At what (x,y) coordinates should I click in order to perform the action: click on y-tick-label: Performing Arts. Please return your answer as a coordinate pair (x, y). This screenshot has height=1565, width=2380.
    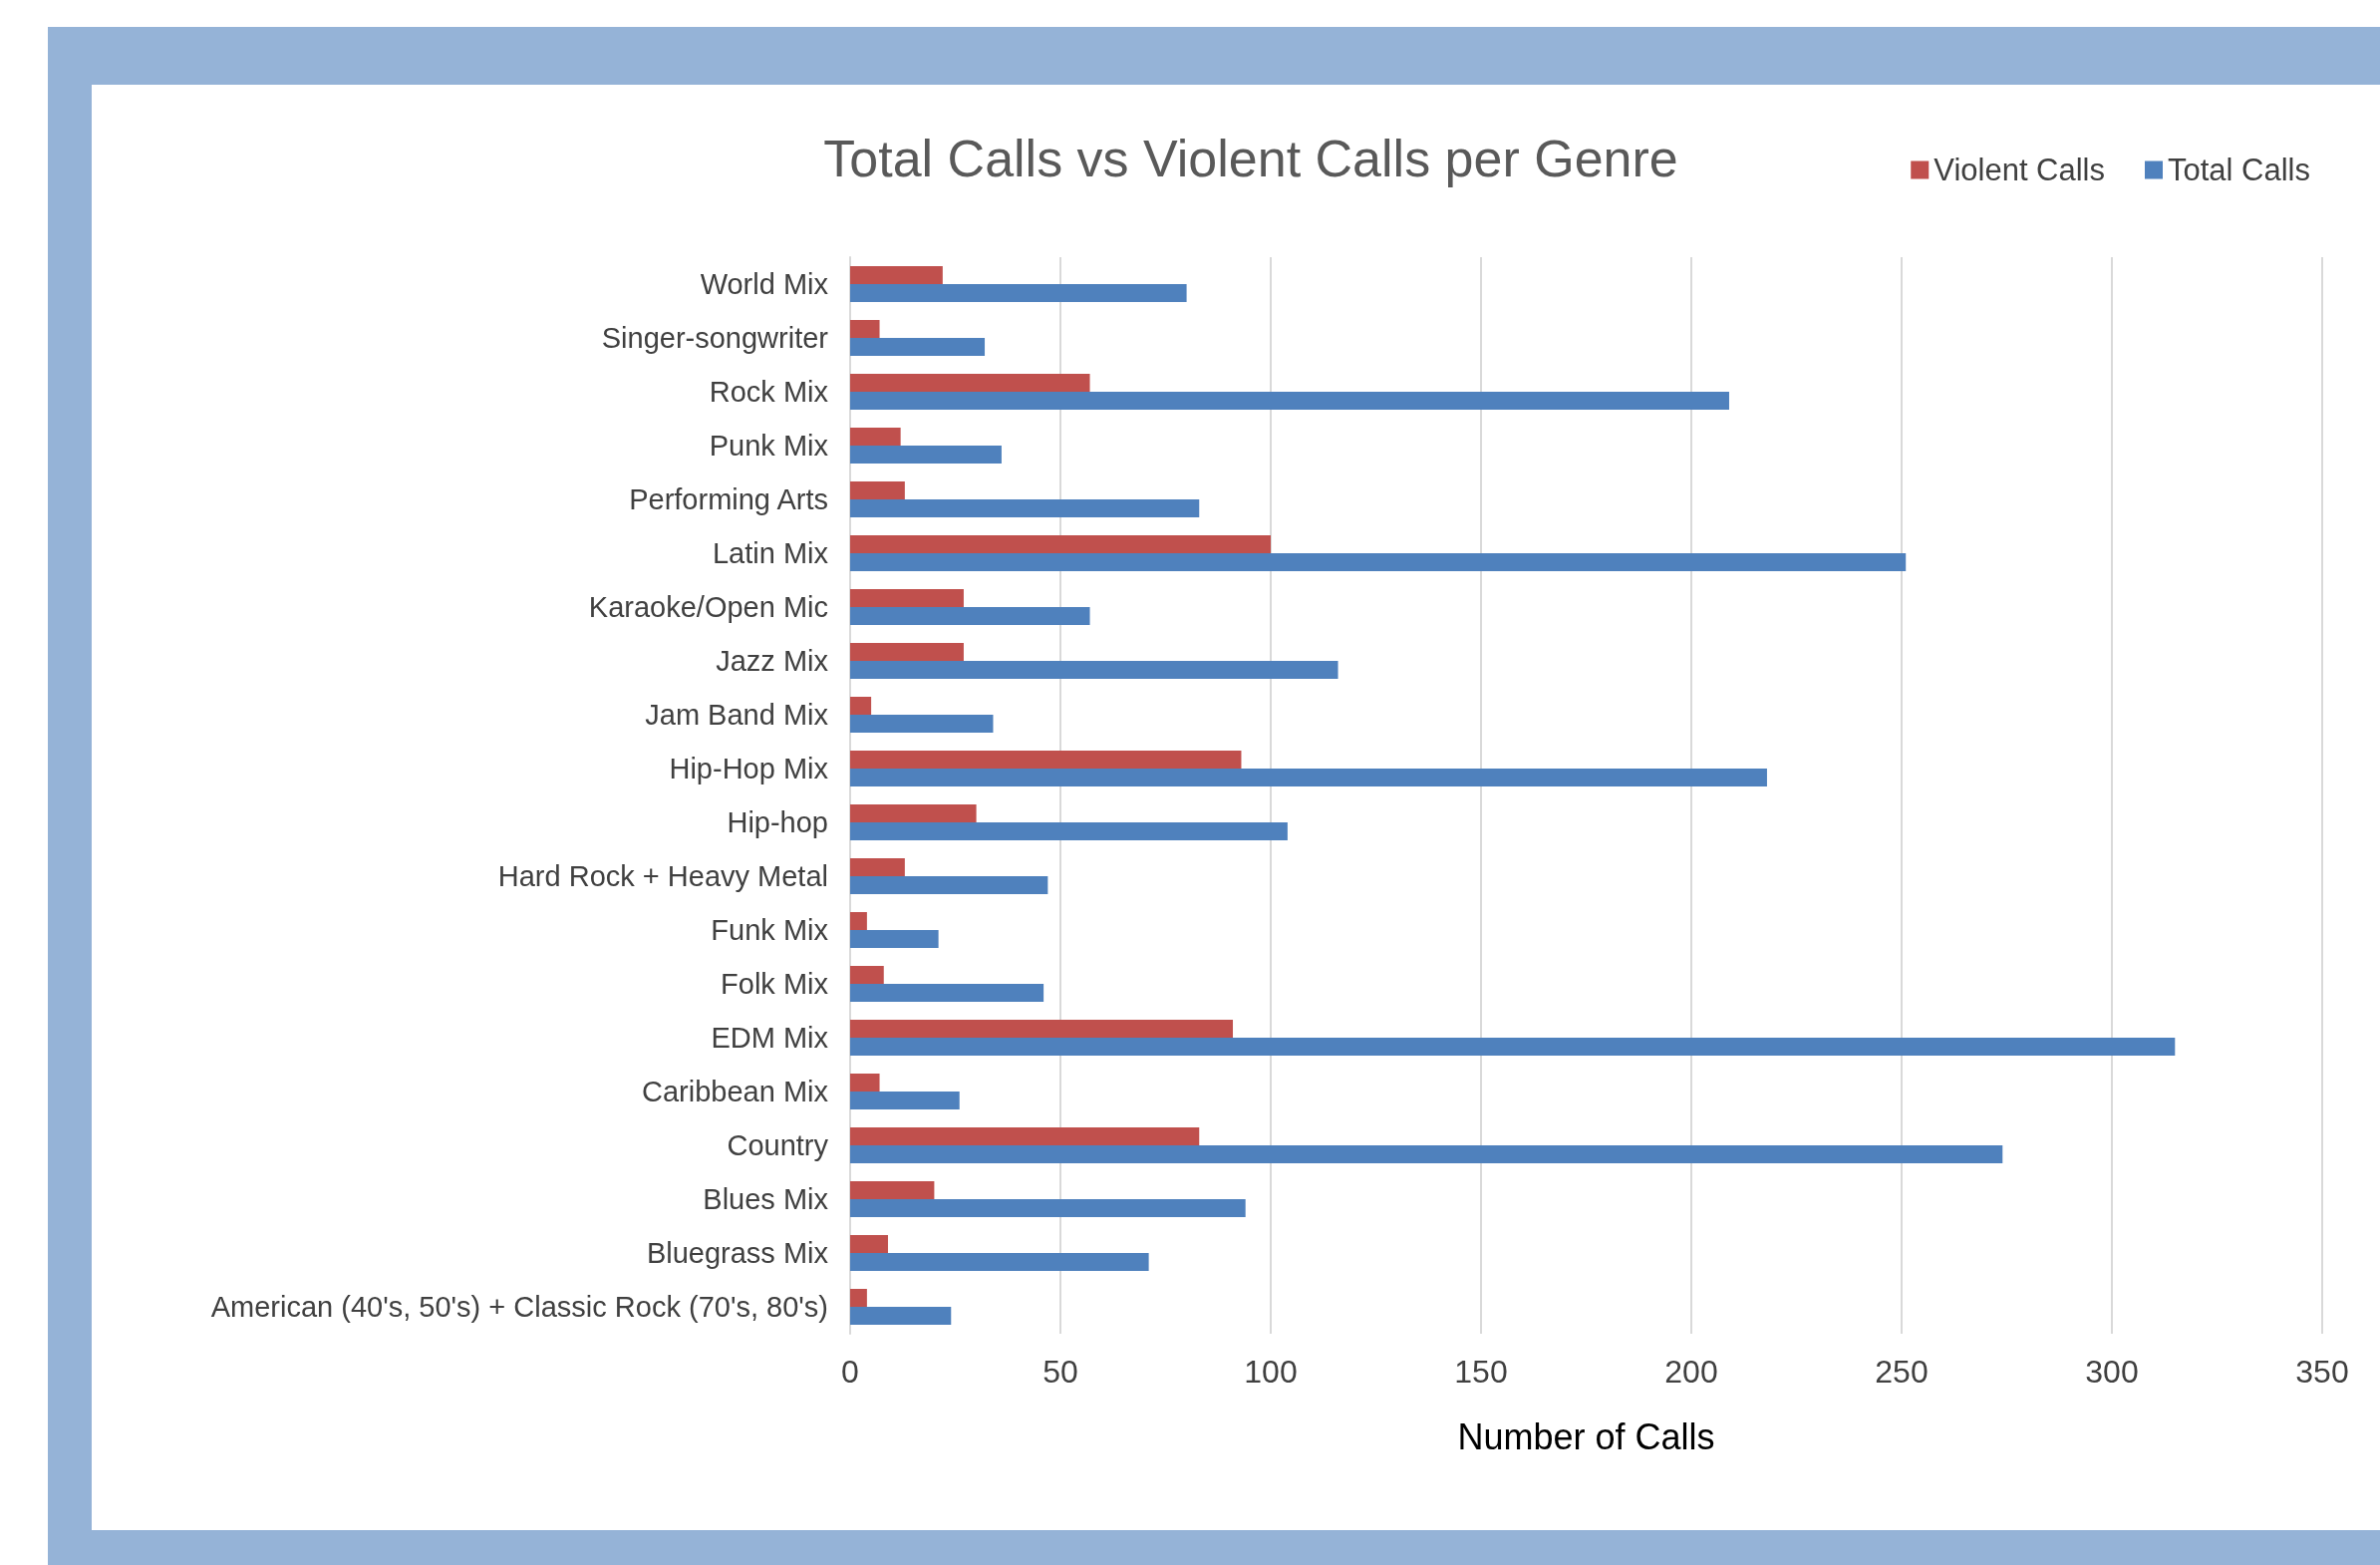
    Looking at the image, I should click on (728, 499).